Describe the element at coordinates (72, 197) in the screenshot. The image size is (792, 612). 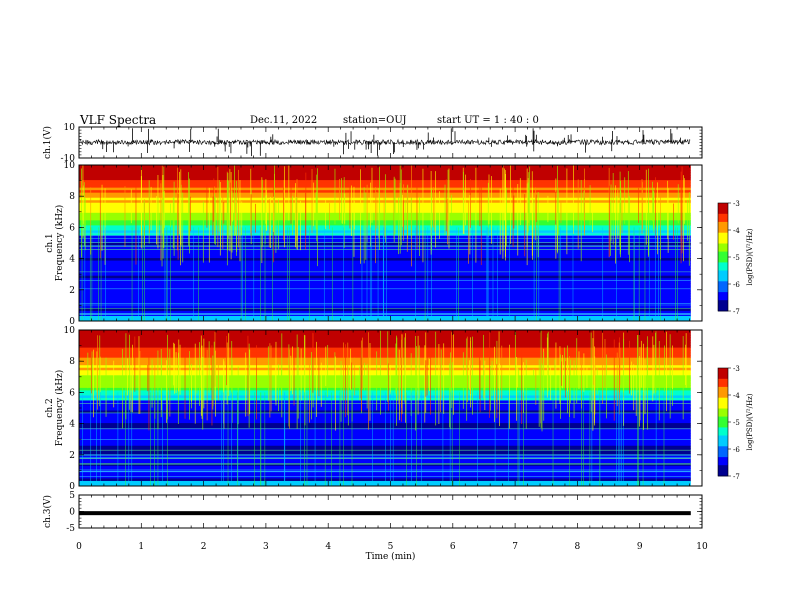
I see `ch1-spectrogram-panel-tick-label: 8` at that location.